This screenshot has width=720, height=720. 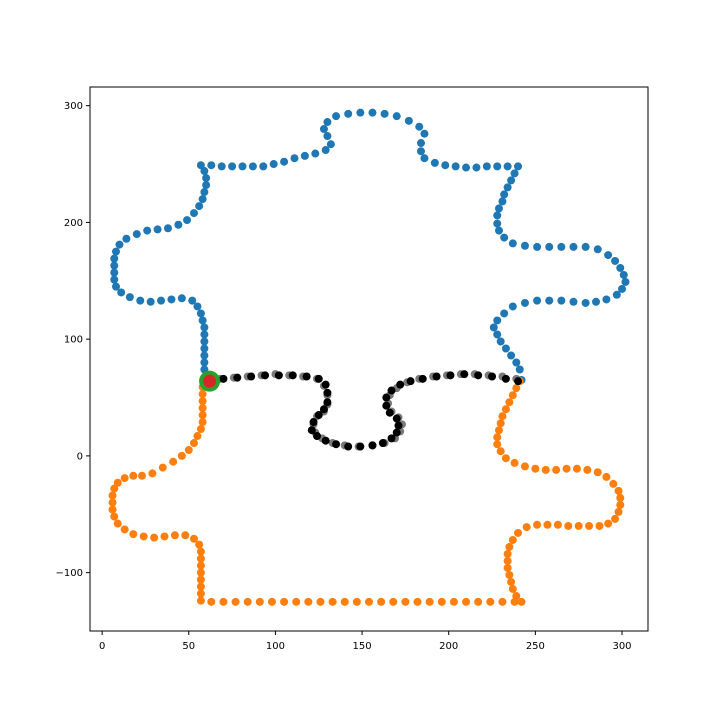 I want to click on x-tick-label-4: 200, so click(x=448, y=646).